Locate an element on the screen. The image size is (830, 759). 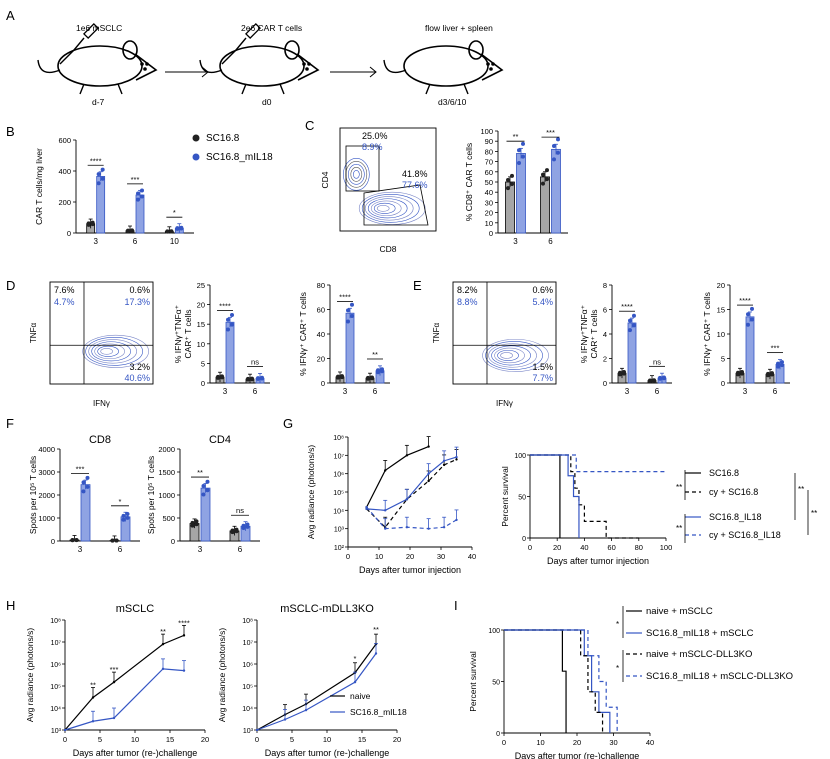
flow-y-label: CD4 is located at coordinates (325, 179).